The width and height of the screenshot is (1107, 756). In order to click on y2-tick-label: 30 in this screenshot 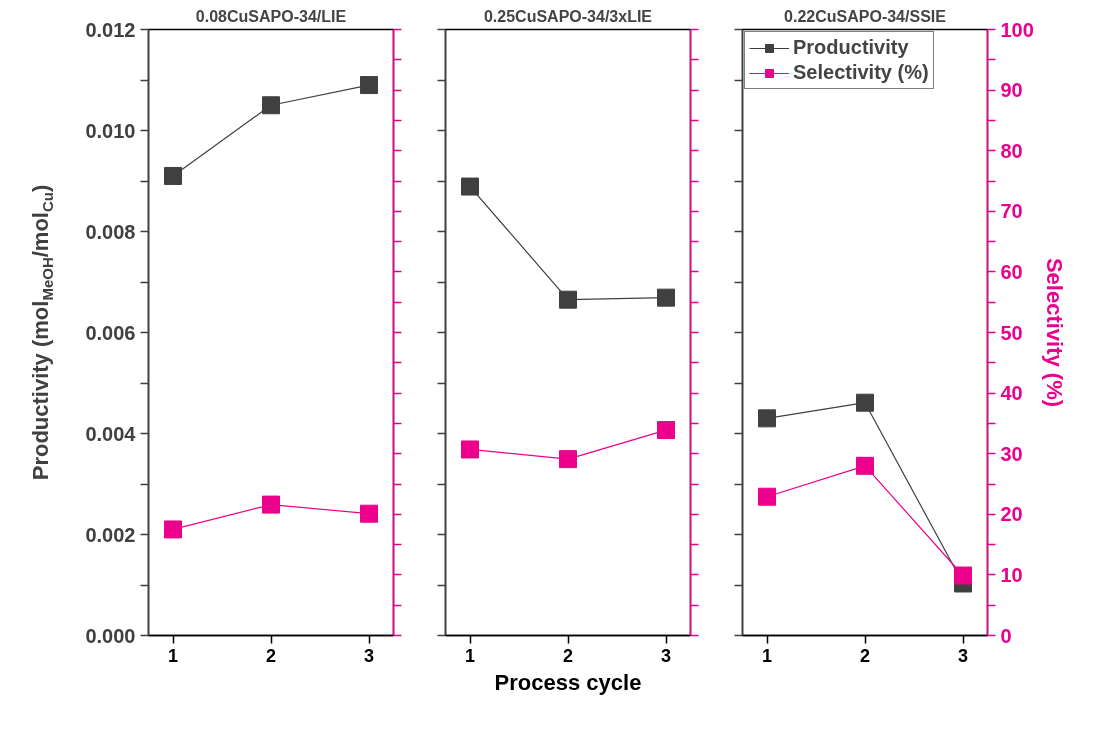, I will do `click(1011, 453)`.